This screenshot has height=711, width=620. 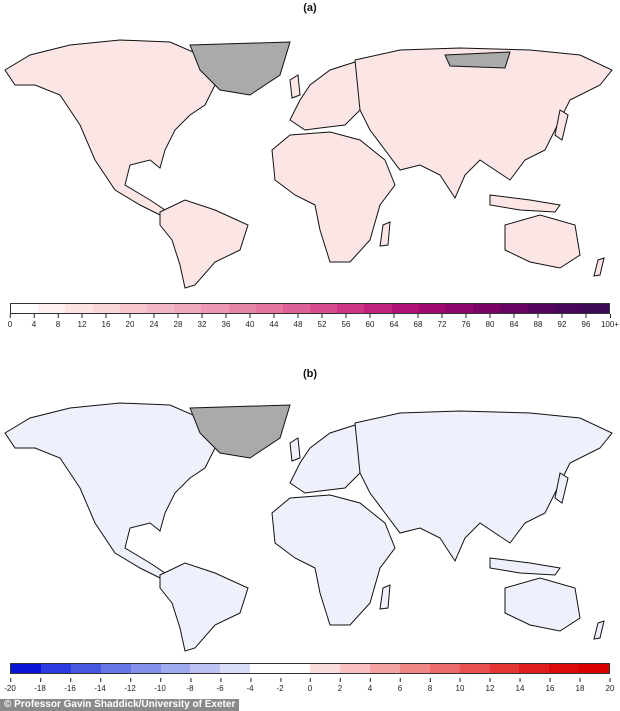 I want to click on colorbar-tick-label: 10, so click(x=460, y=685).